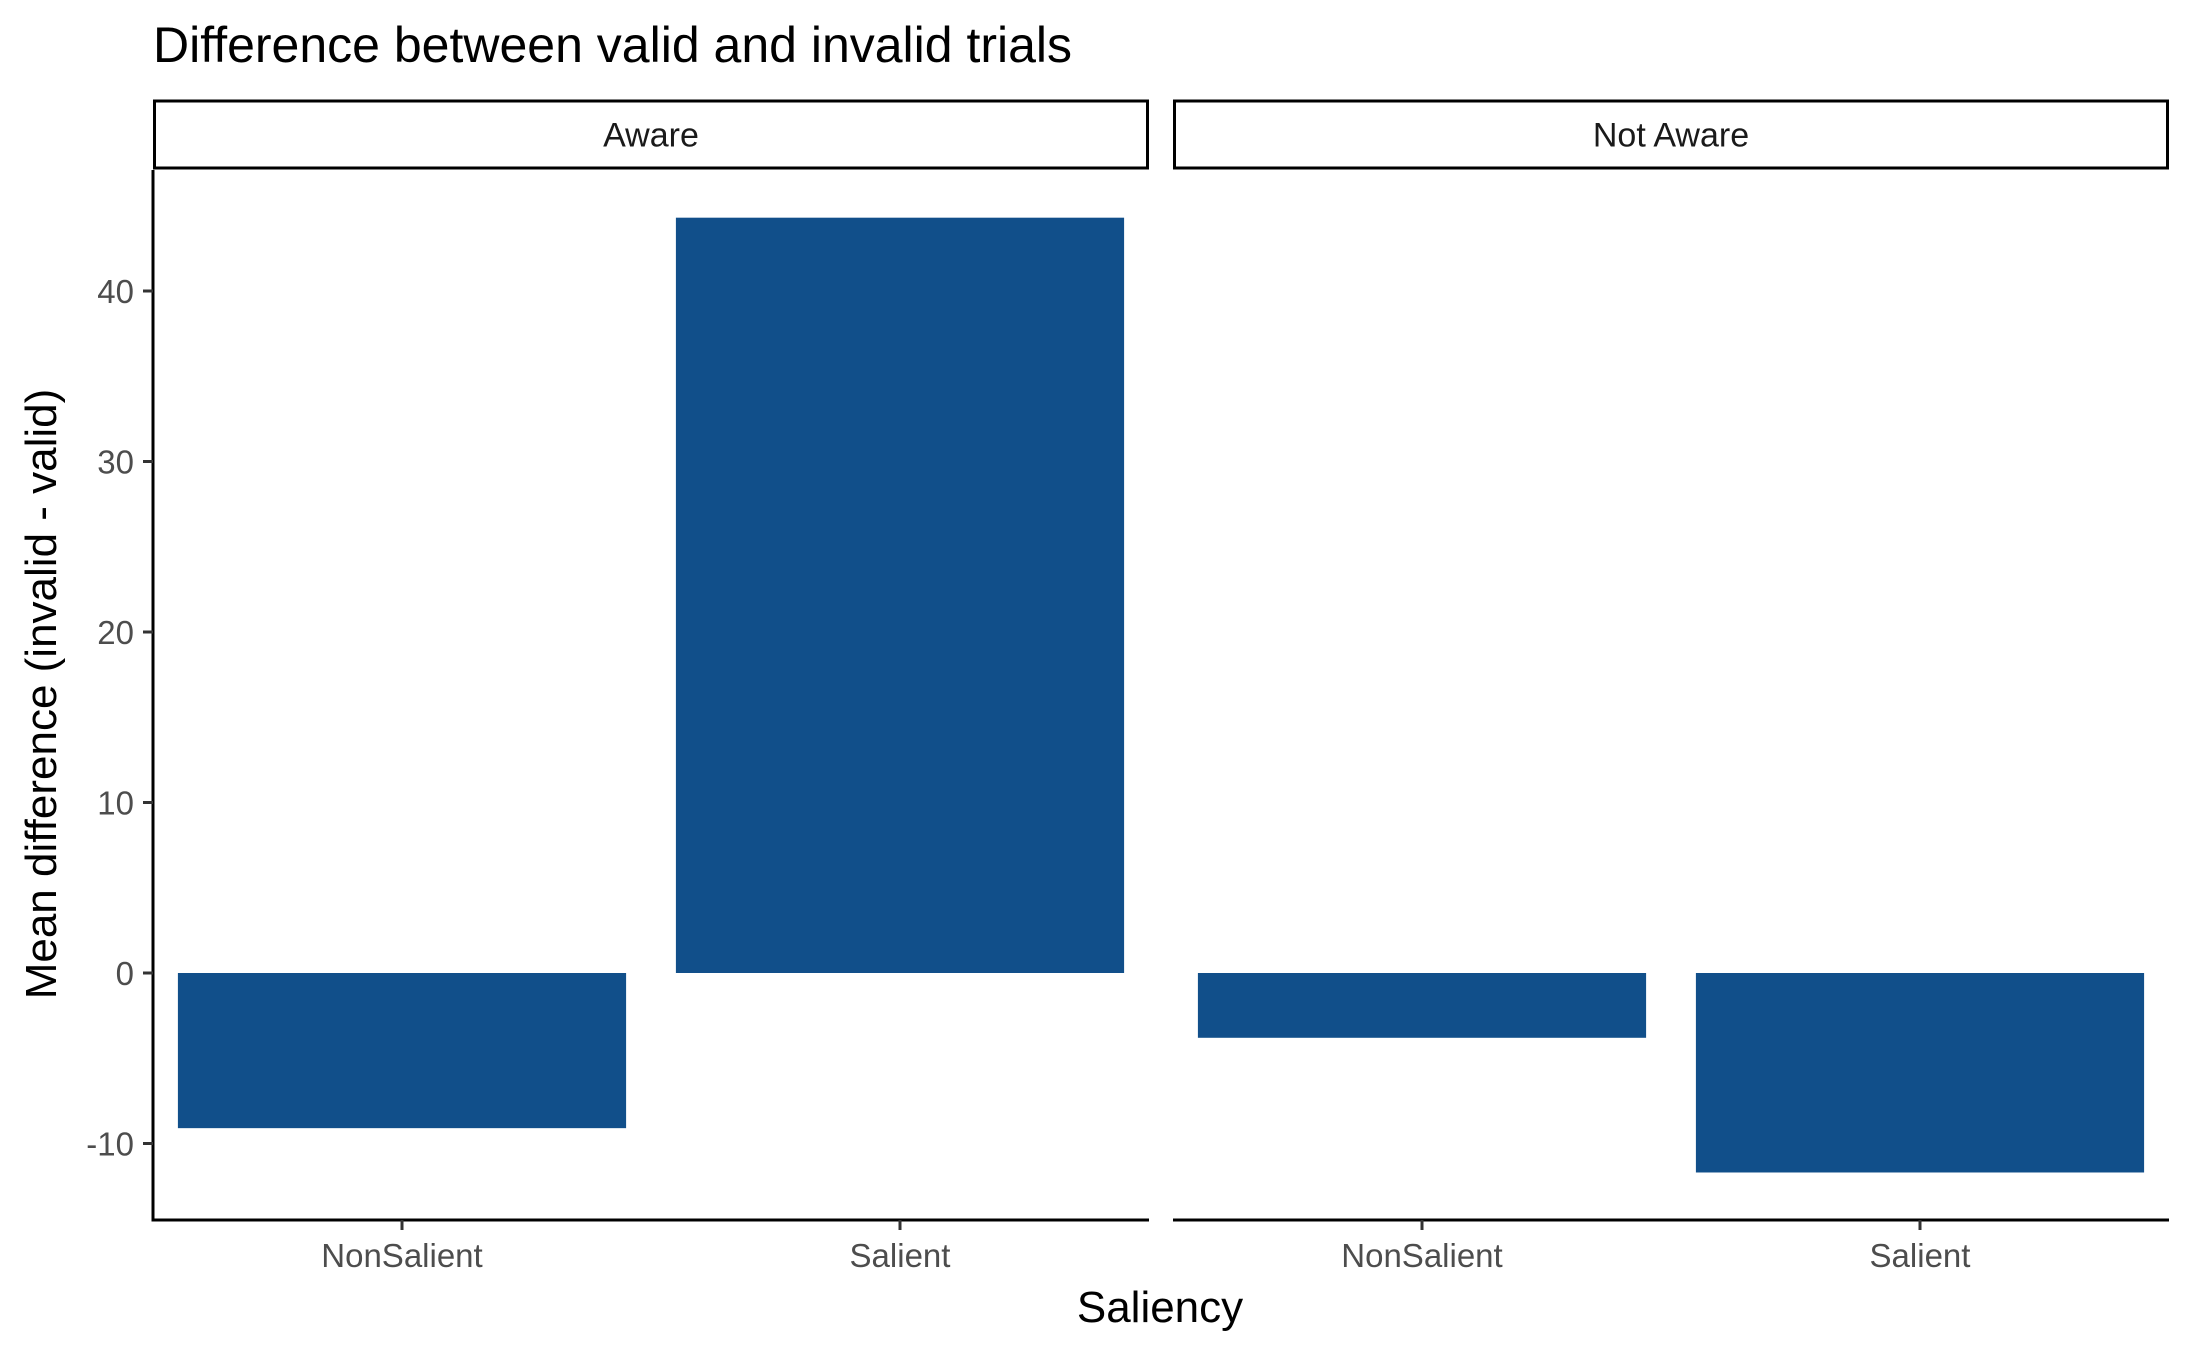  I want to click on y-tick-label: 30, so click(115, 462).